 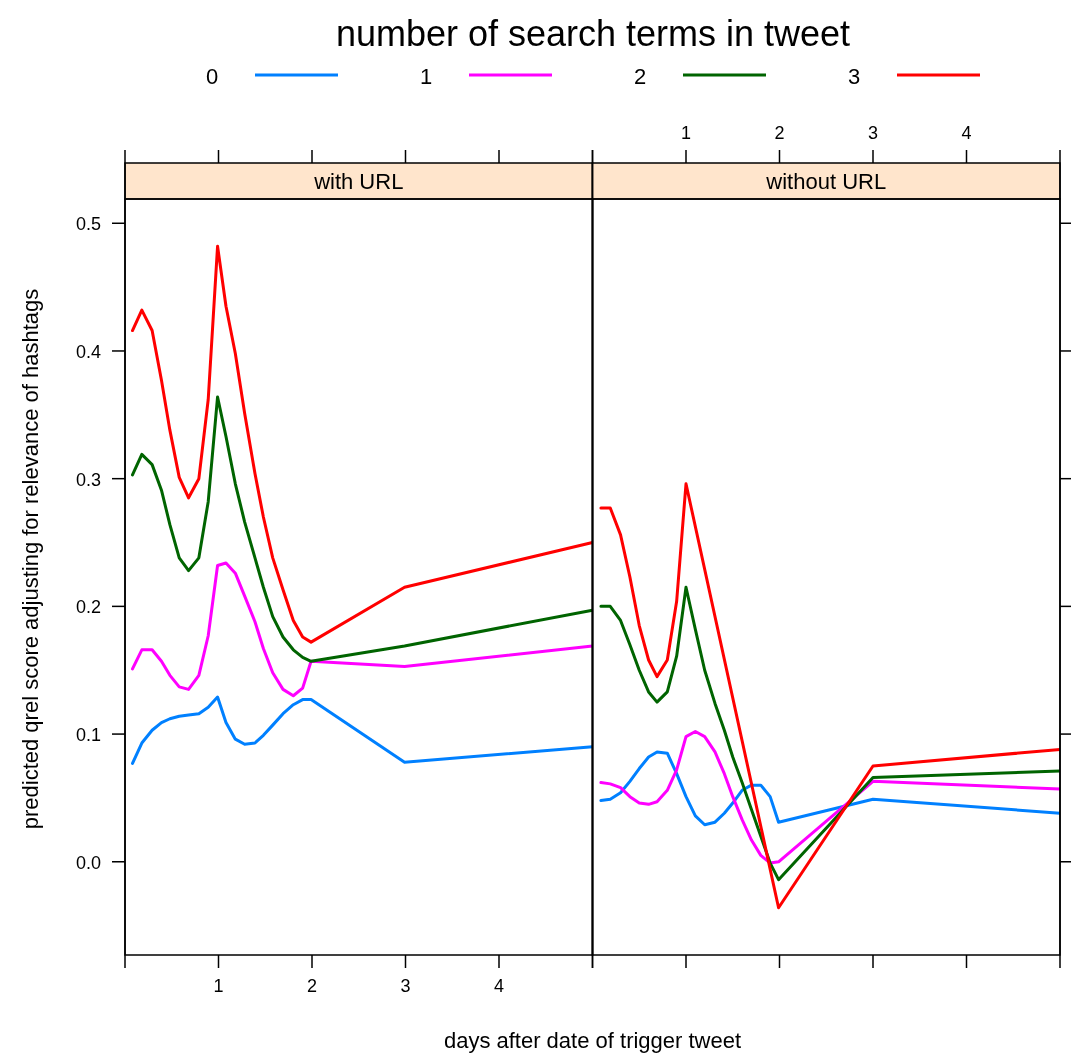 I want to click on y-tick-label: 0.5, so click(x=88, y=224).